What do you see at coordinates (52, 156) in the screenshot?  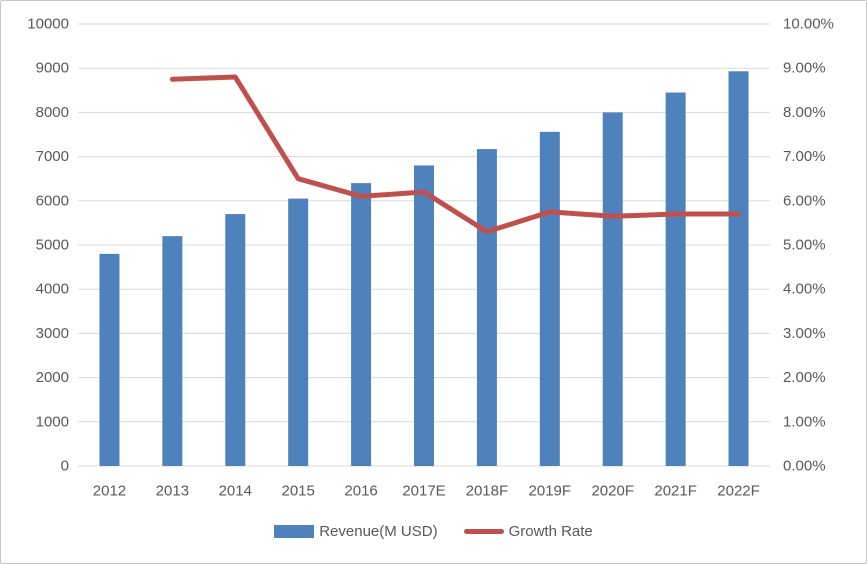 I see `left-axis-tick-label: 7000` at bounding box center [52, 156].